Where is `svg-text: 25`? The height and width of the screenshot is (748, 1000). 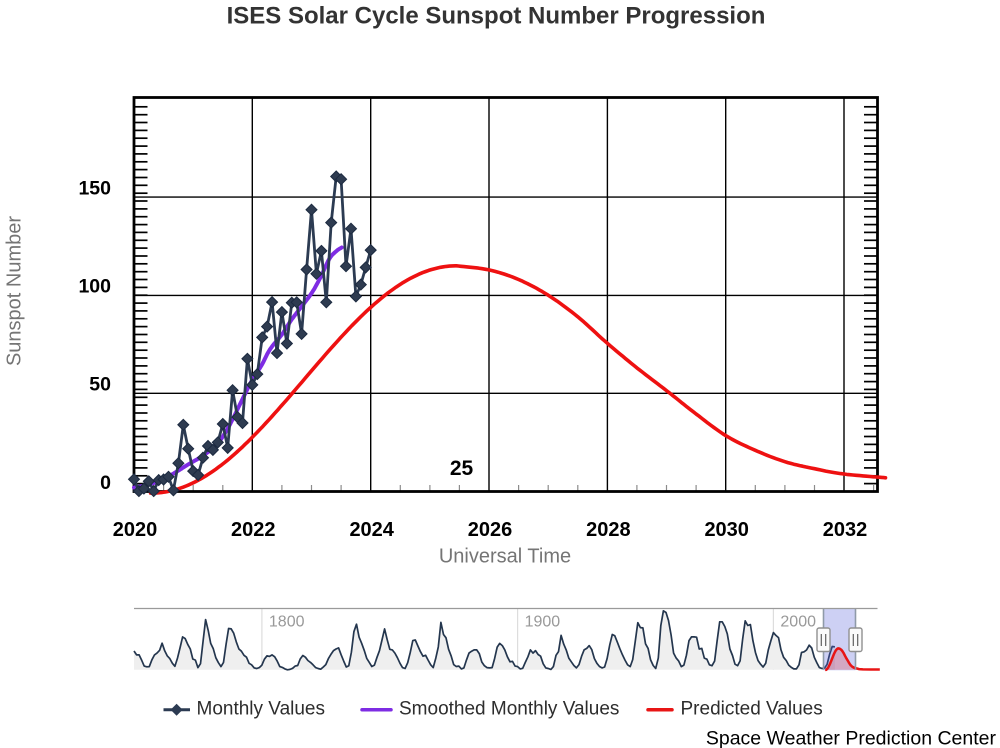 svg-text: 25 is located at coordinates (462, 468).